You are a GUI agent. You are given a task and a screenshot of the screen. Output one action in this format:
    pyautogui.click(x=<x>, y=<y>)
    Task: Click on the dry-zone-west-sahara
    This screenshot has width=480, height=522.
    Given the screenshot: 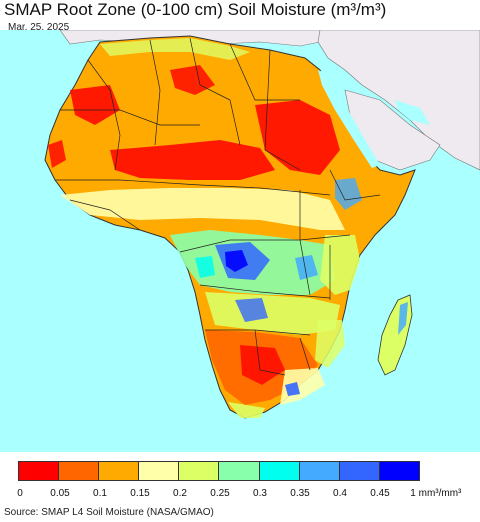 What is the action you would take?
    pyautogui.click(x=95, y=105)
    